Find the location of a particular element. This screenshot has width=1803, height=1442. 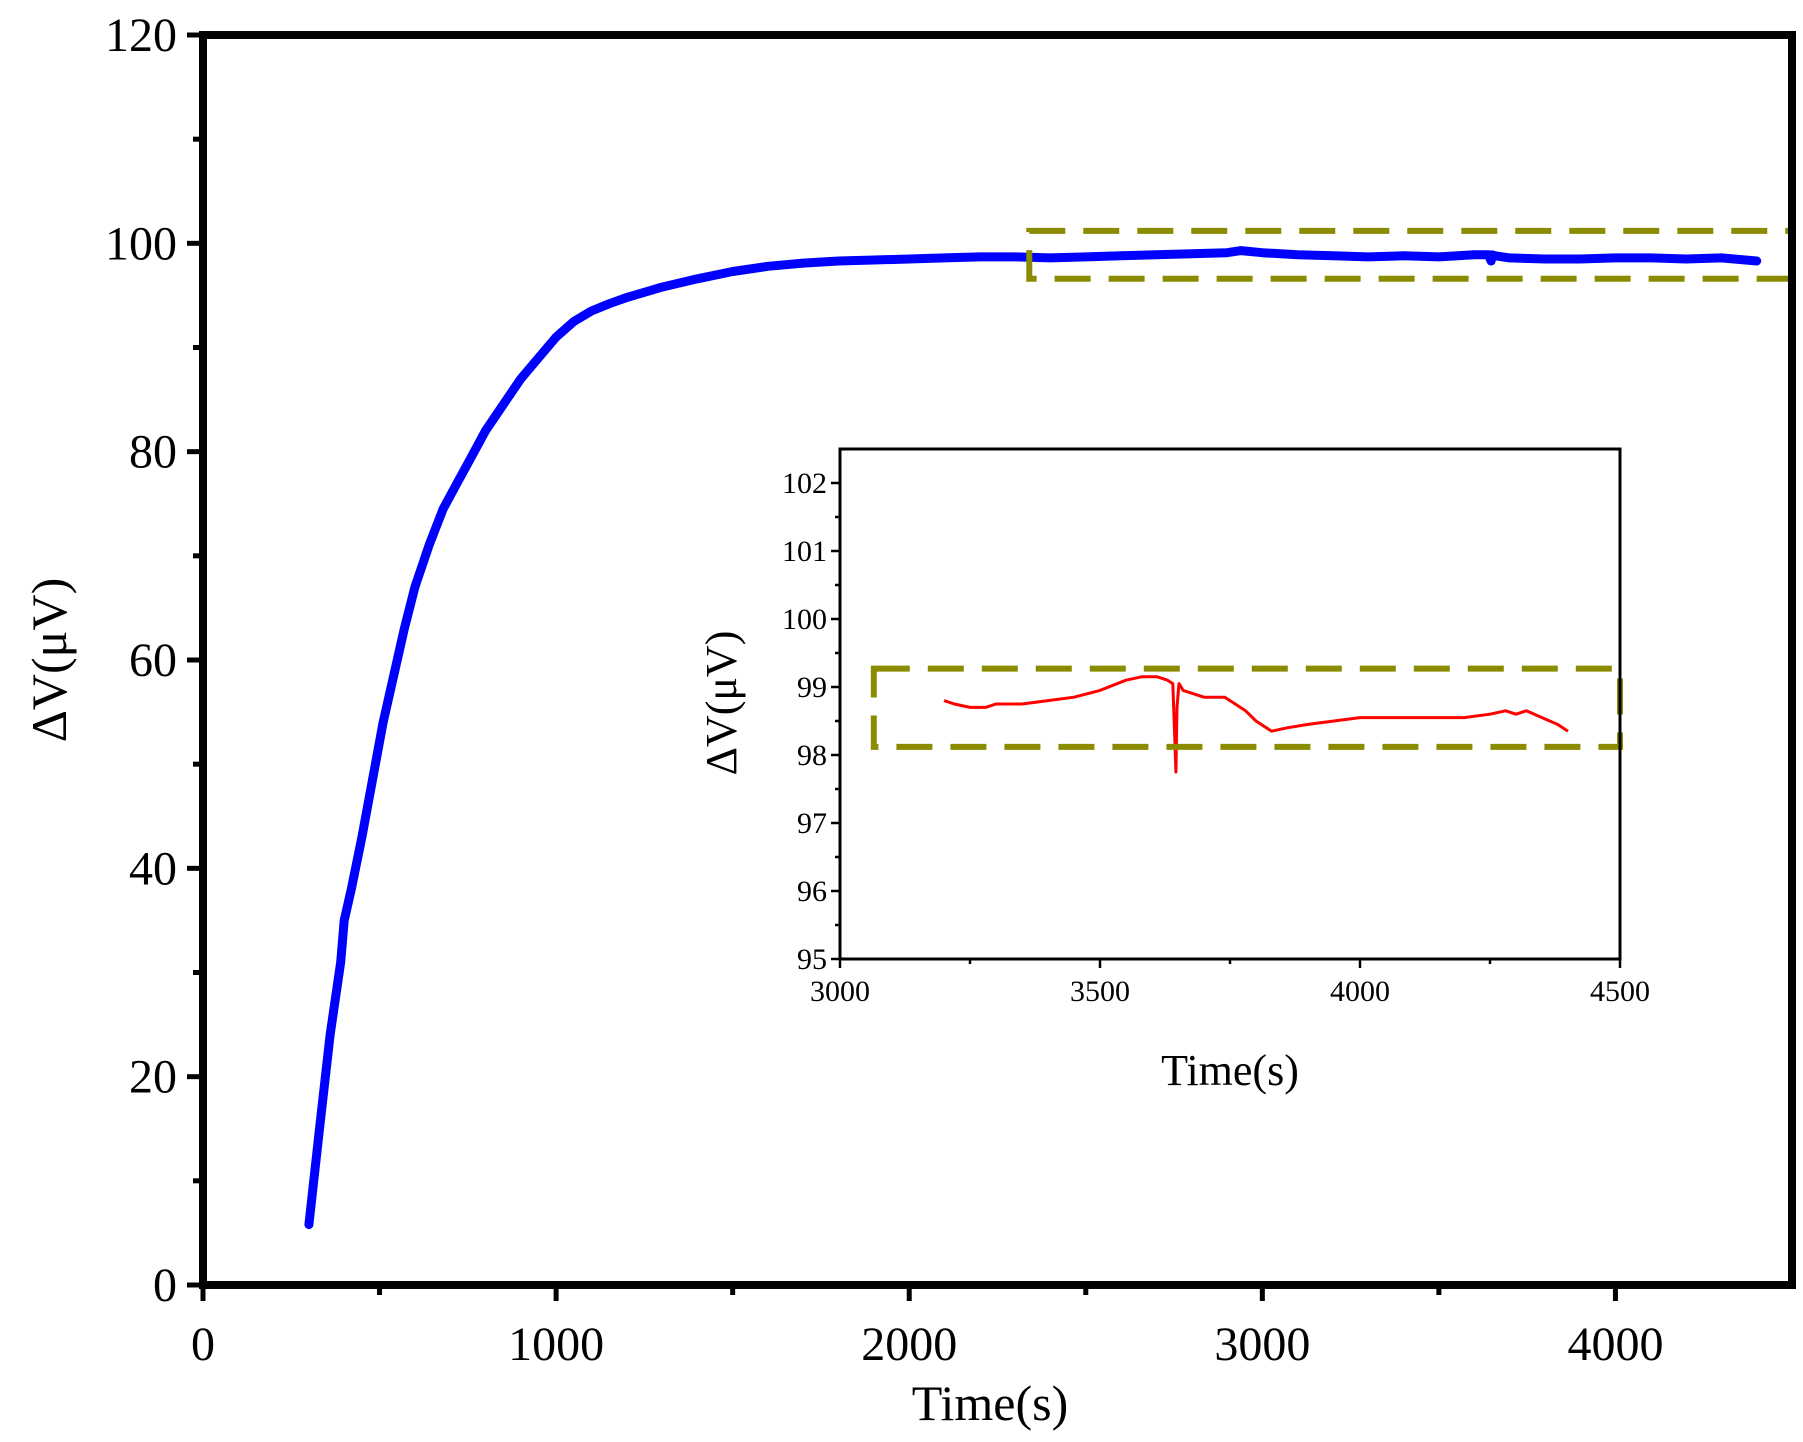

y-tick-label: 60 is located at coordinates (153, 660).